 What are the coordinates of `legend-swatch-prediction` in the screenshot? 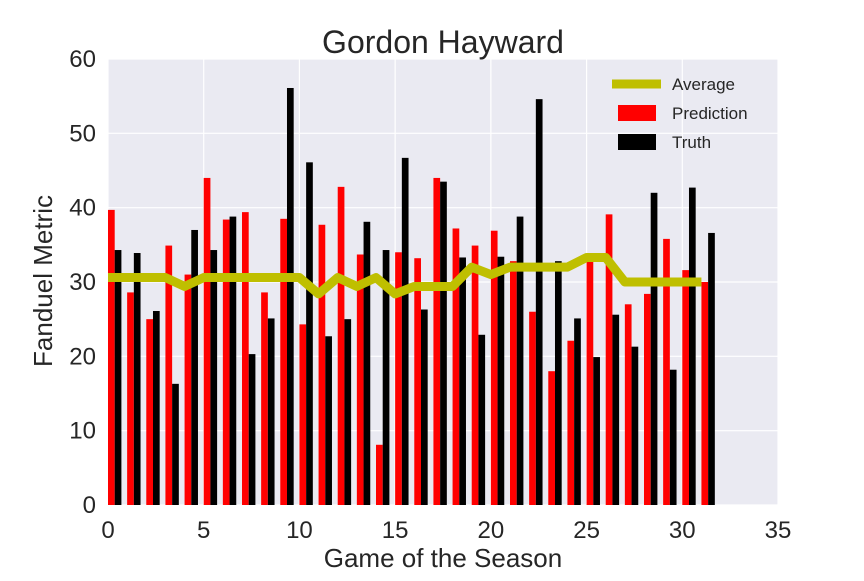 It's located at (637, 113).